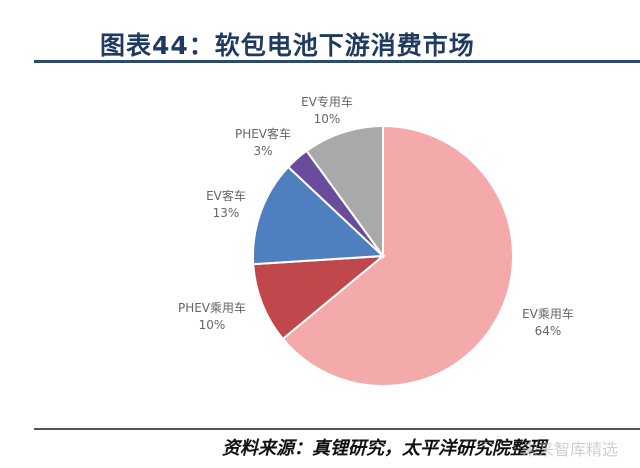 This screenshot has width=640, height=468. I want to click on slice-name-label: EV客车, so click(226, 195).